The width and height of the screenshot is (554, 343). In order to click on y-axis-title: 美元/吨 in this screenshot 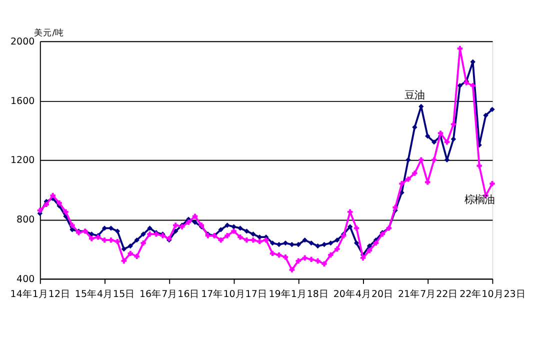, I will do `click(49, 32)`.